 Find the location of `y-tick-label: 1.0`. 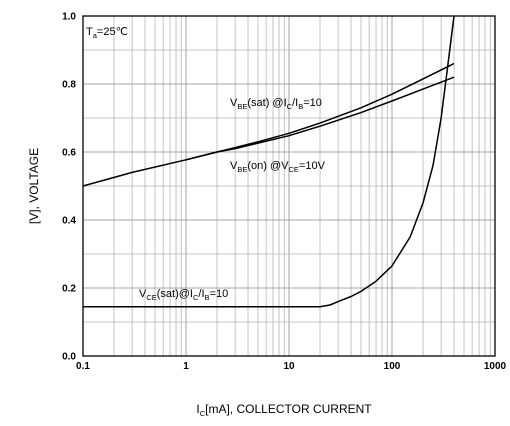

y-tick-label: 1.0 is located at coordinates (69, 17).